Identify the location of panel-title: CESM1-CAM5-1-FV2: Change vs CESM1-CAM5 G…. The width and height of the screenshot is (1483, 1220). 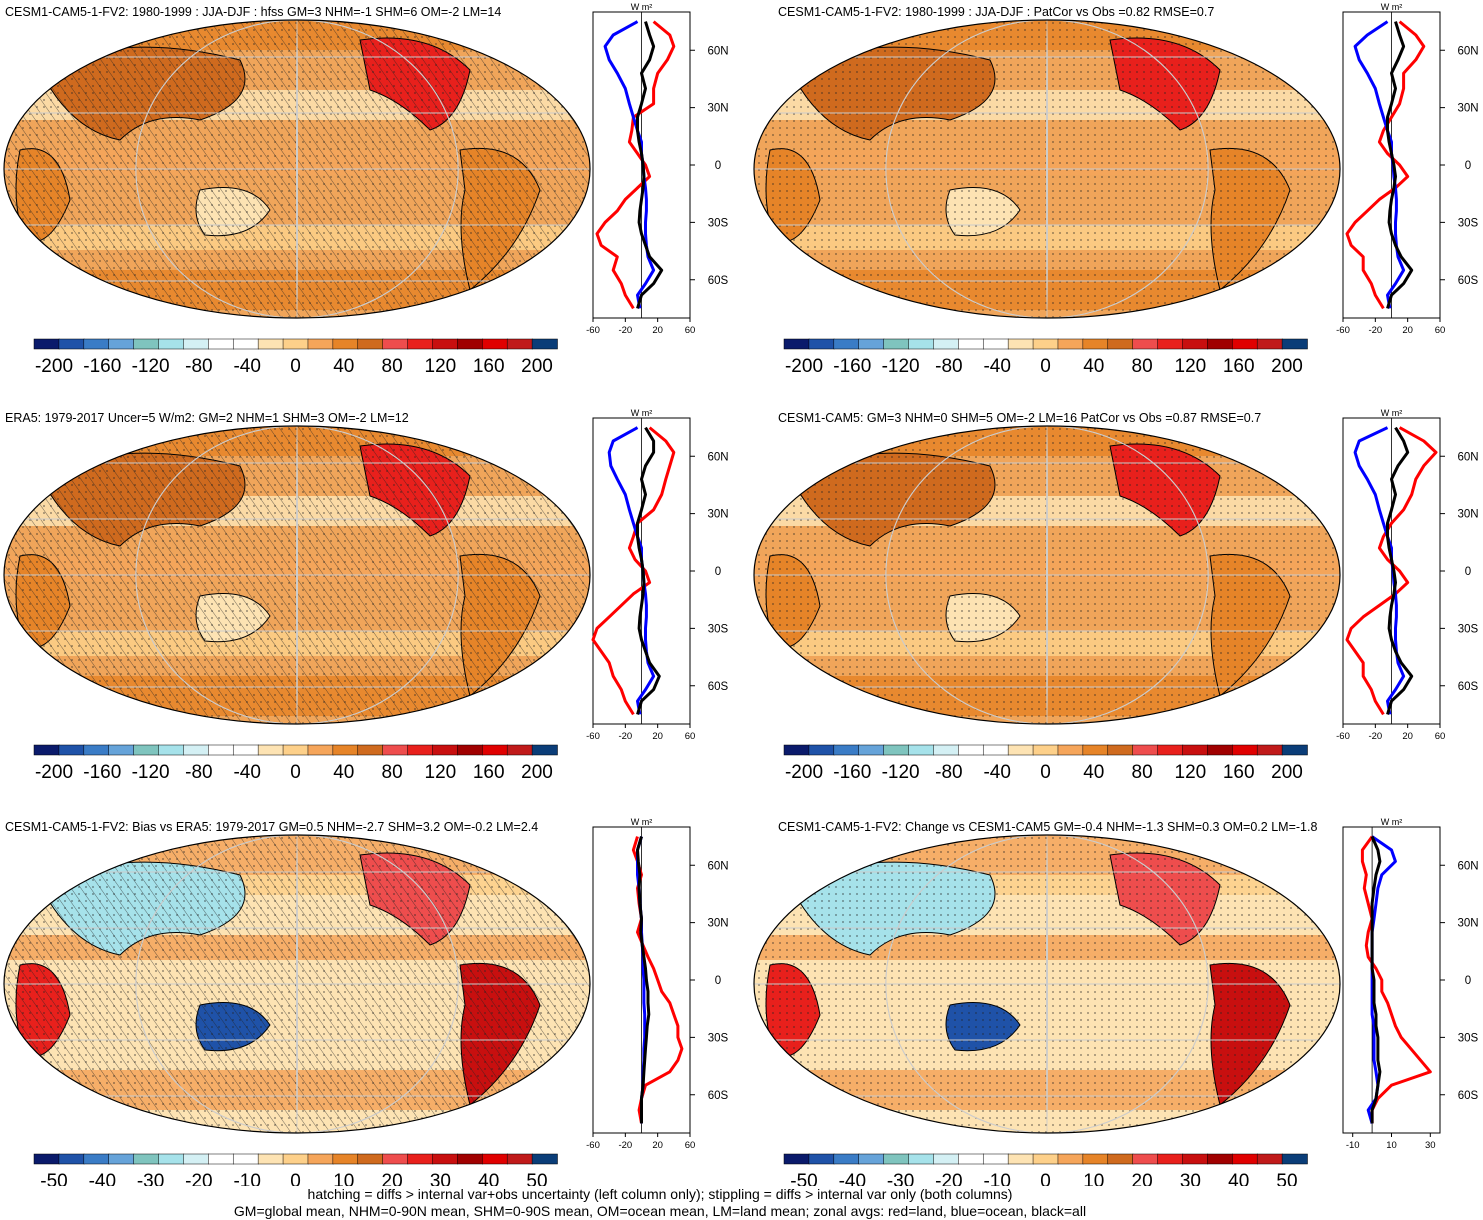
(1047, 827).